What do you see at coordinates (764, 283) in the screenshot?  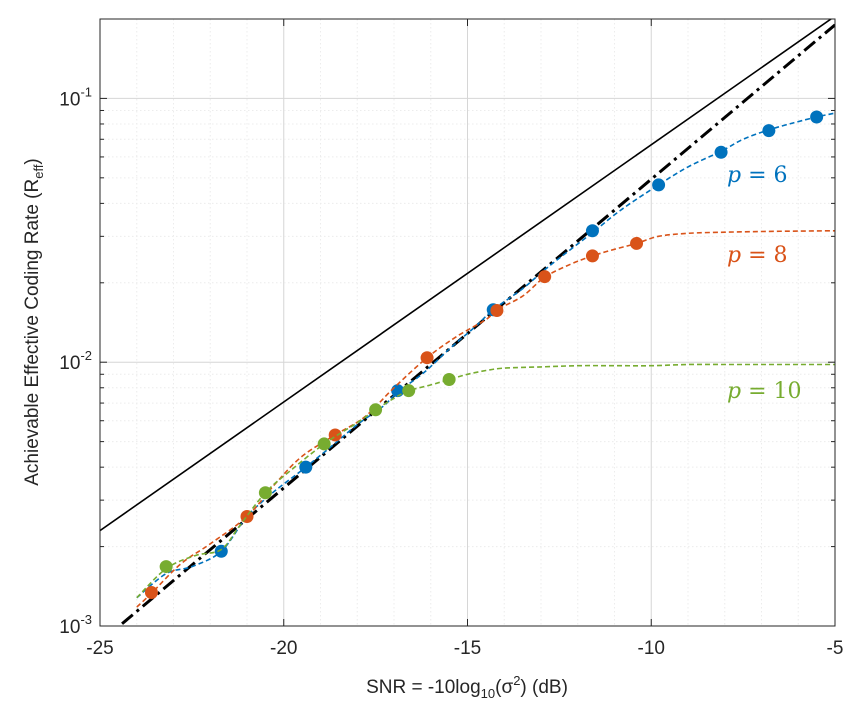 I see `series-labels: p = 6 p = 8 p = 10` at bounding box center [764, 283].